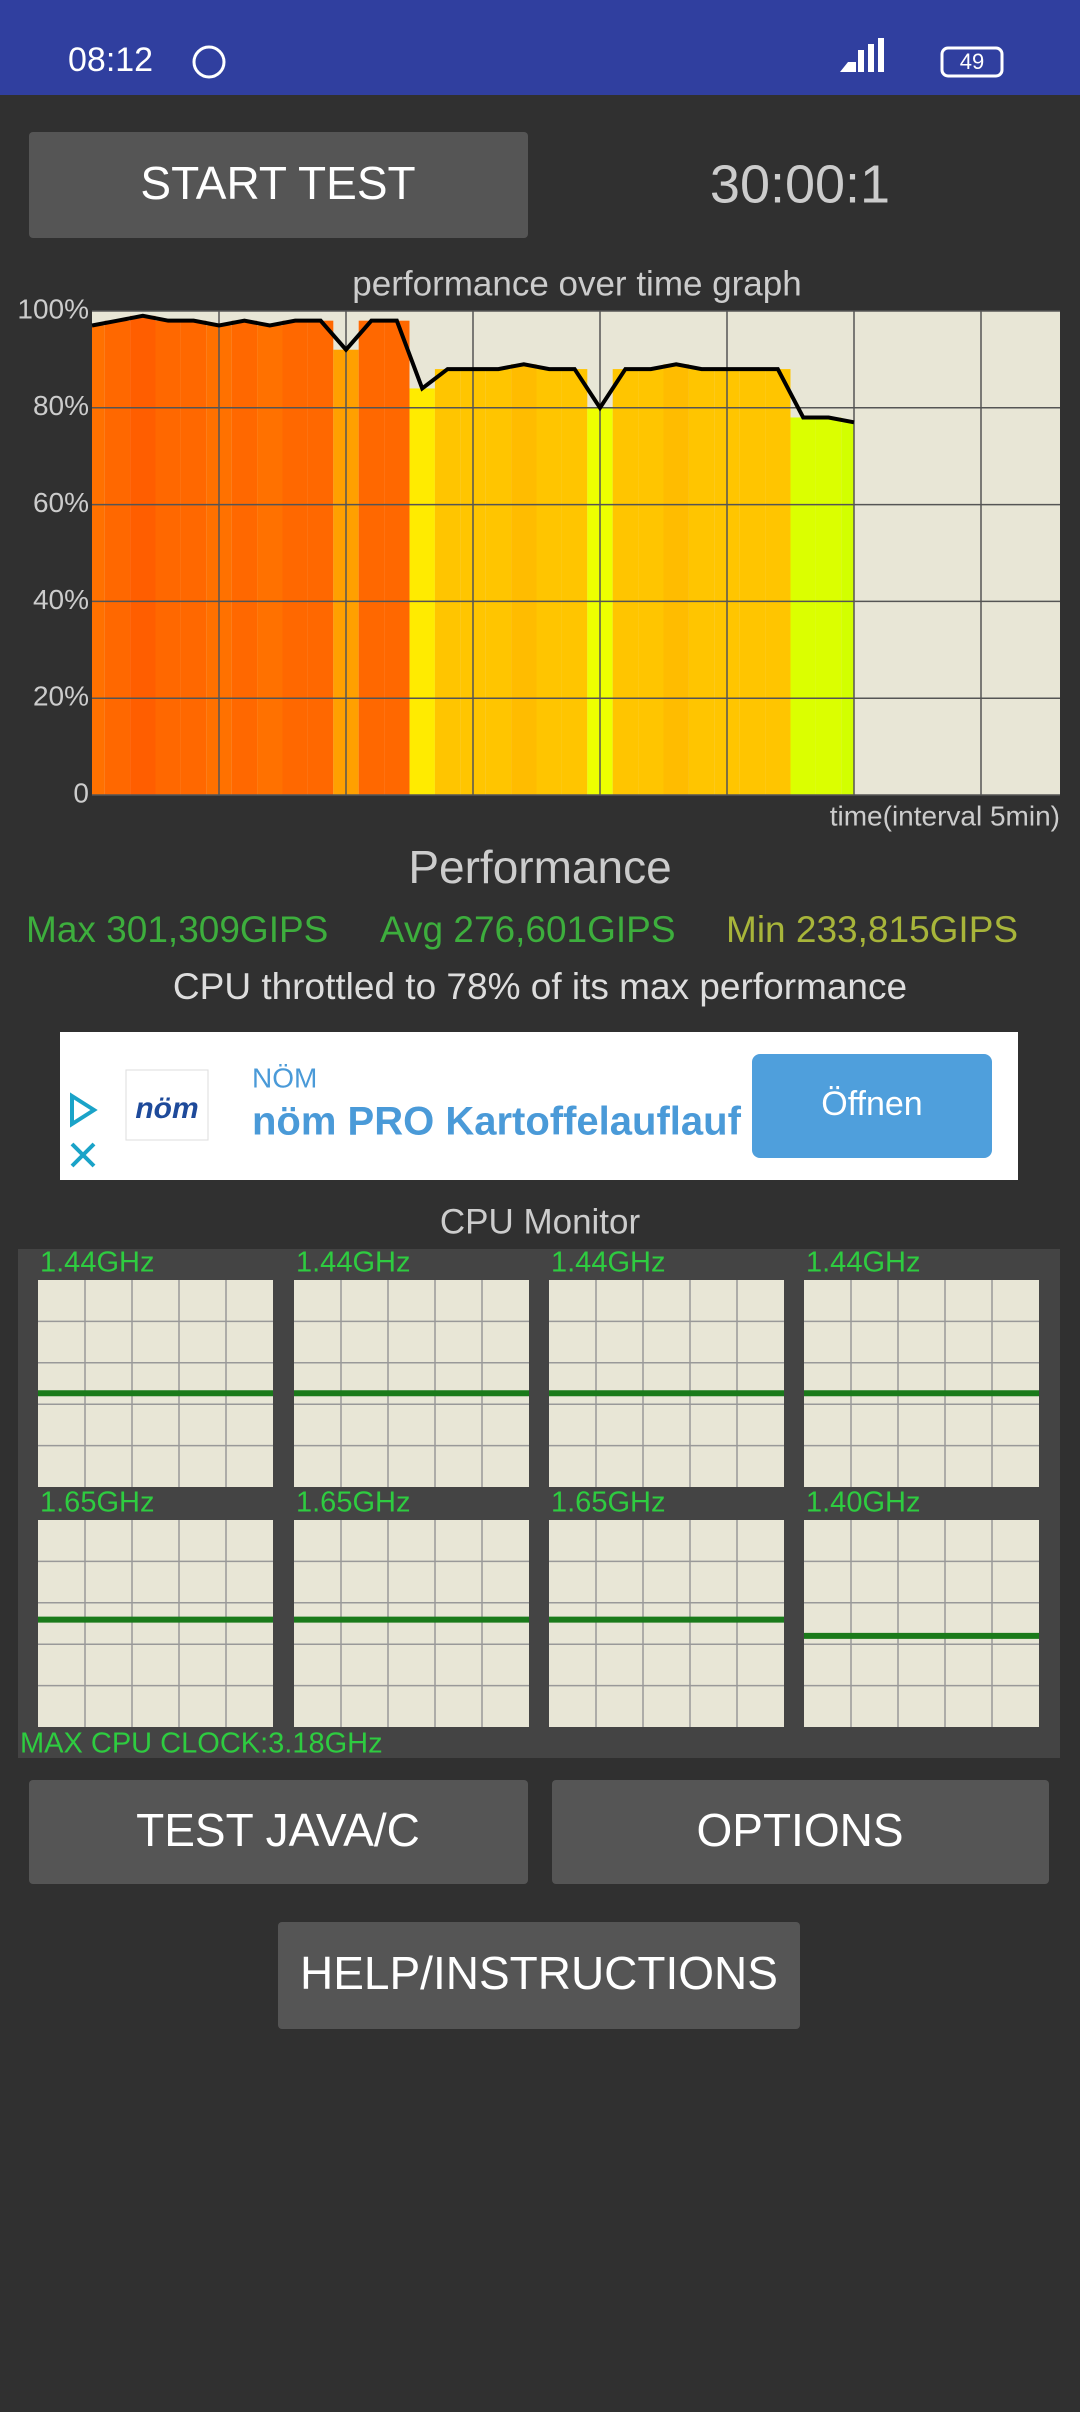  What do you see at coordinates (61, 599) in the screenshot?
I see `y-tick-label: 40%` at bounding box center [61, 599].